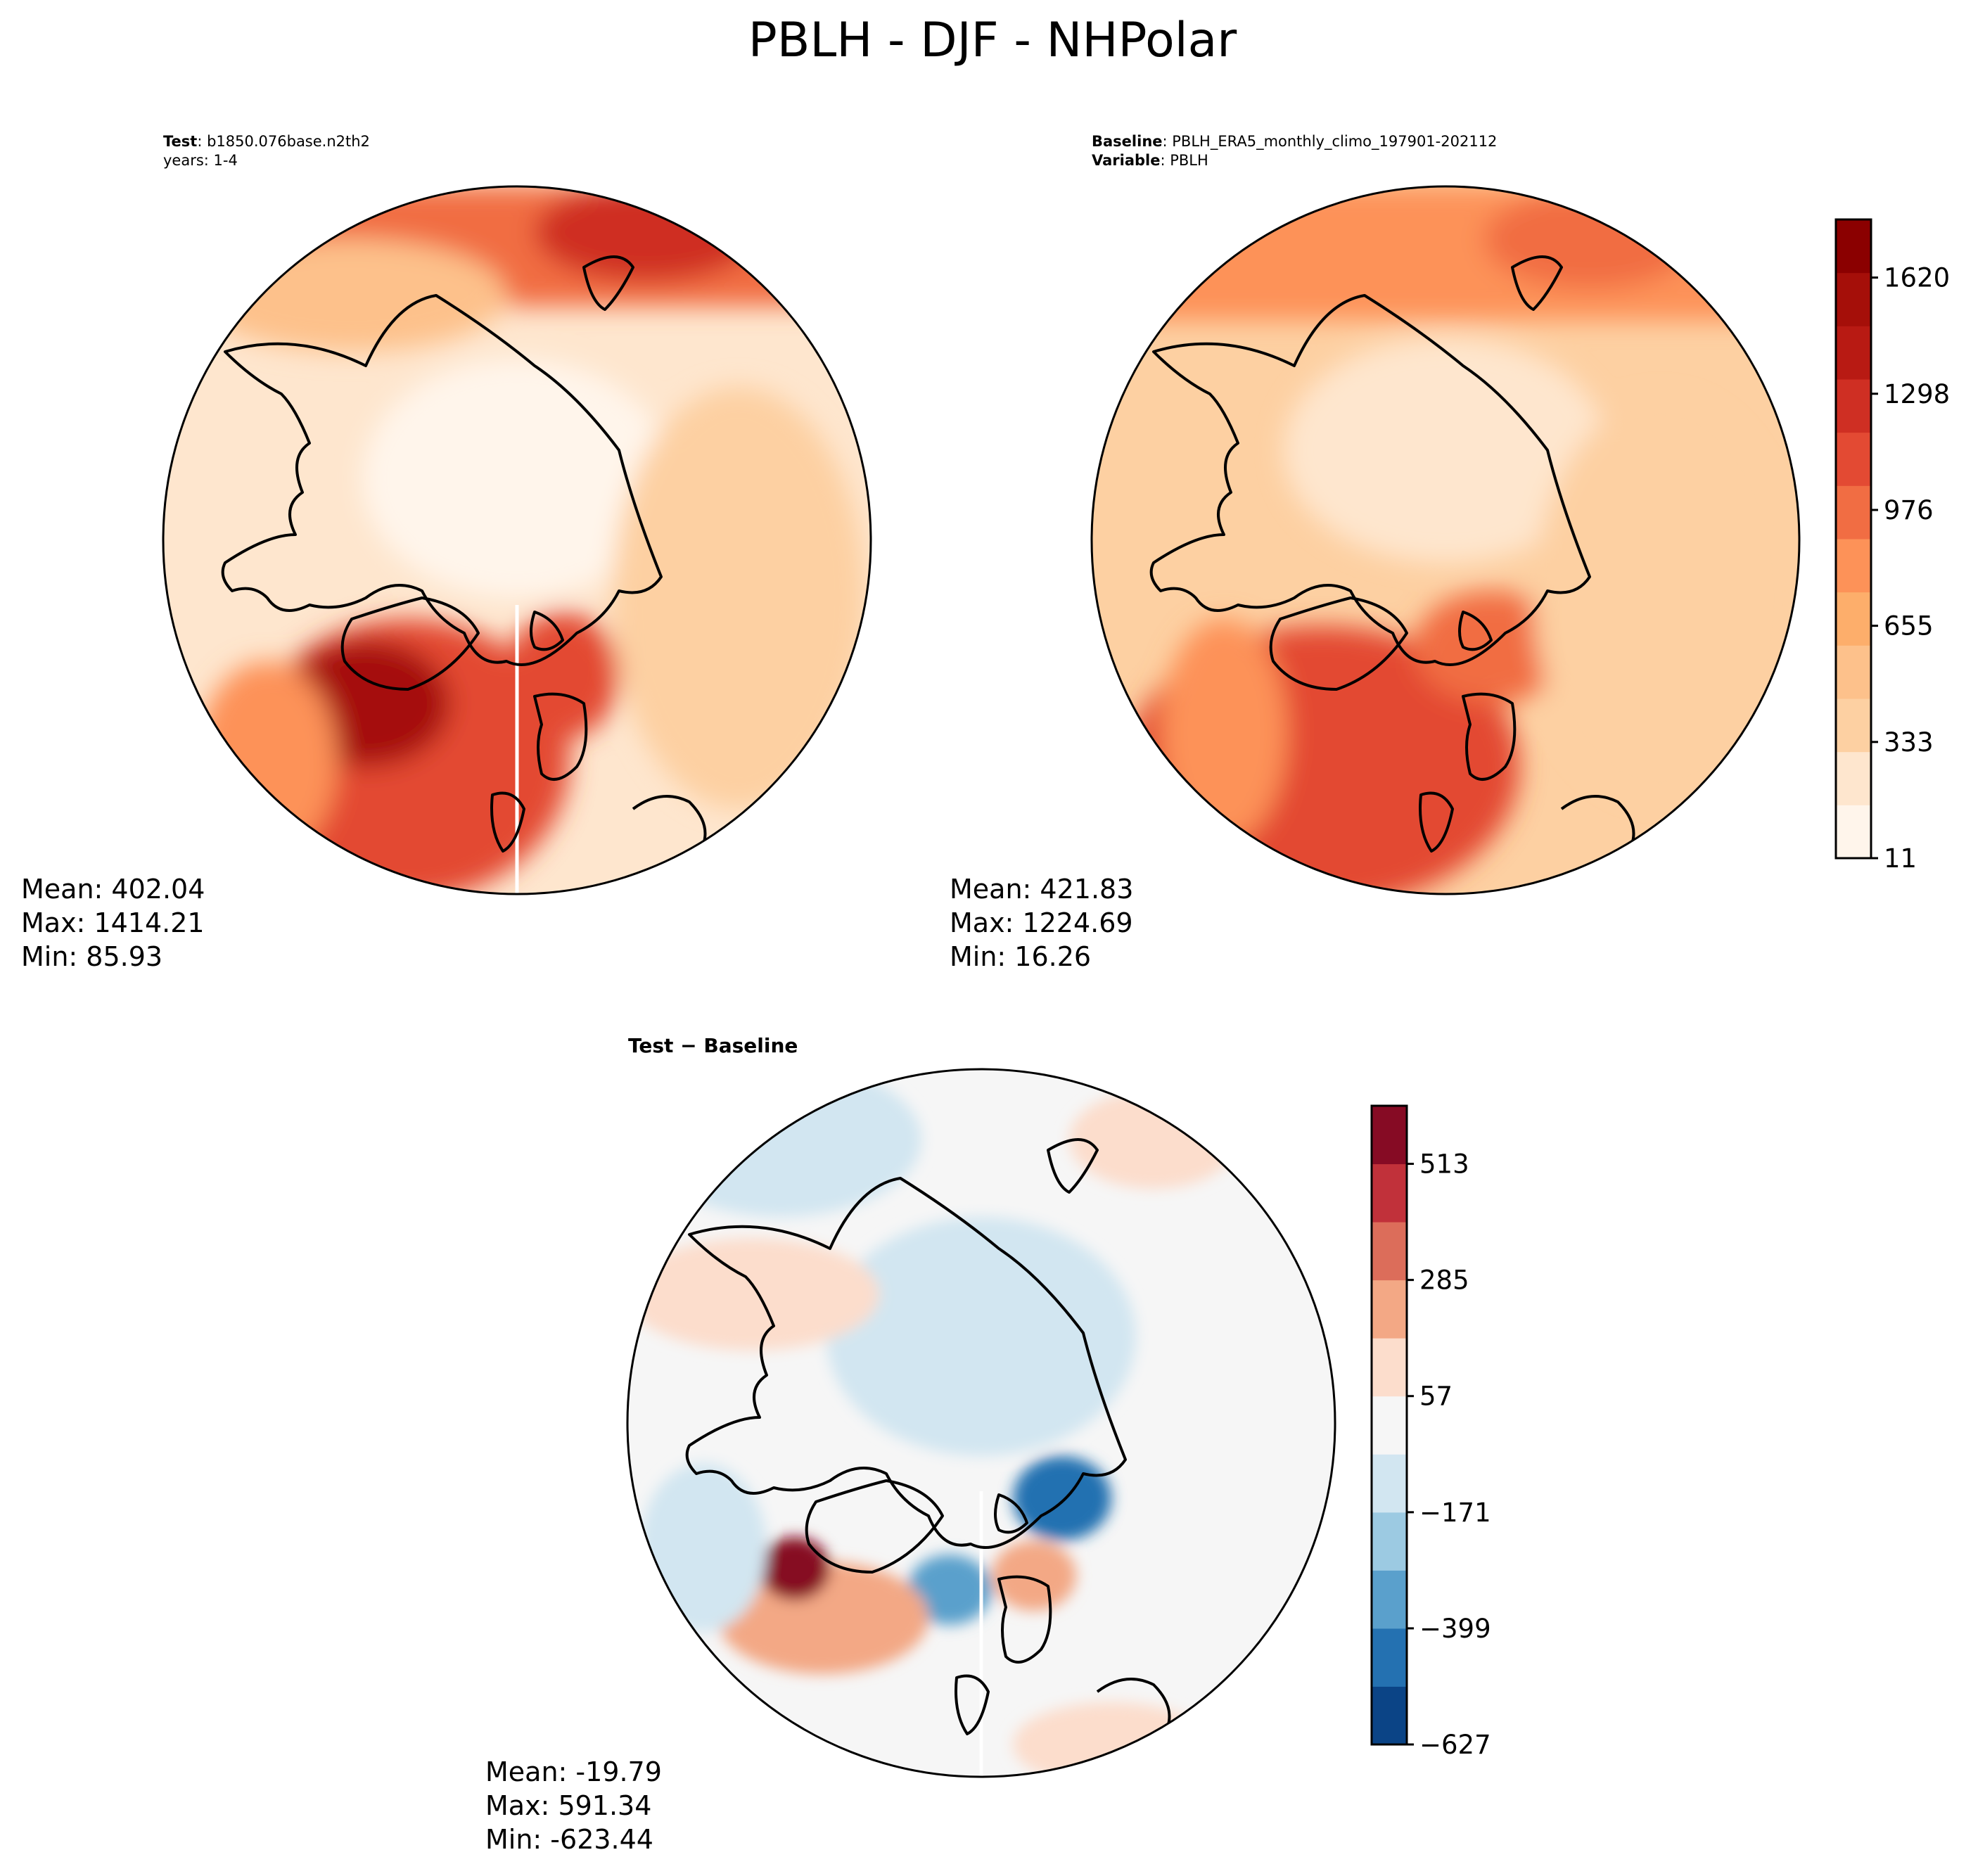  I want to click on baseline-colorbar-tick-label: 333, so click(1909, 742).